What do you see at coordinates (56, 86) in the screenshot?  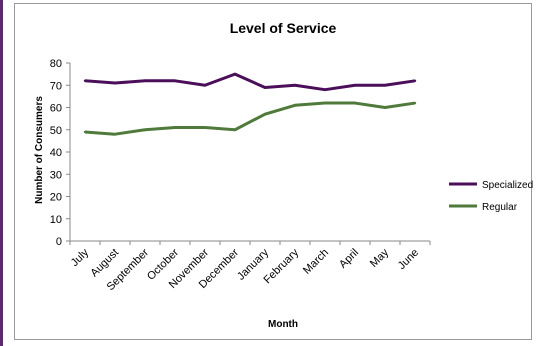 I see `y-tick-label: 70` at bounding box center [56, 86].